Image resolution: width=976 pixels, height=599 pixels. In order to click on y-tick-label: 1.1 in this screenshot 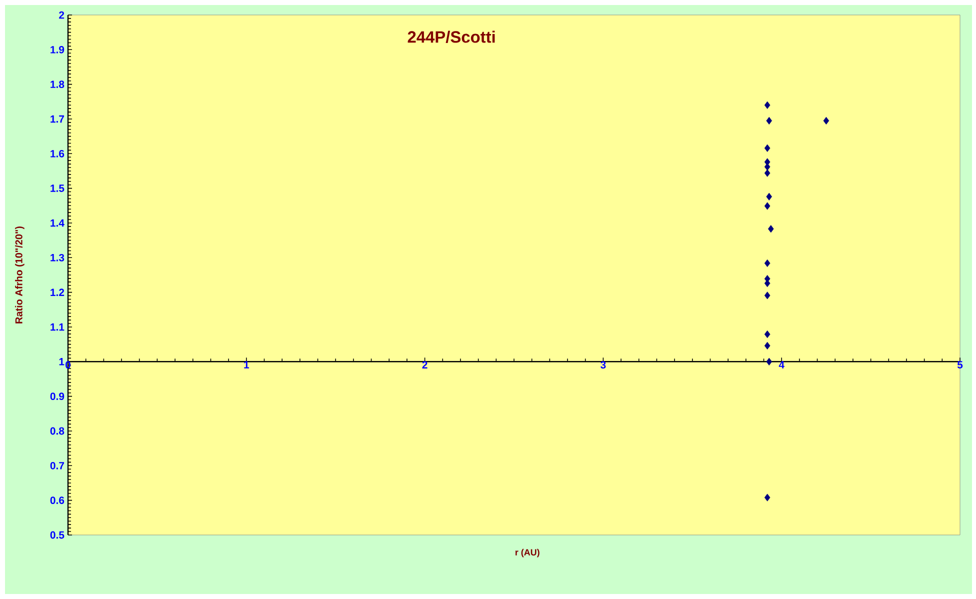, I will do `click(57, 327)`.